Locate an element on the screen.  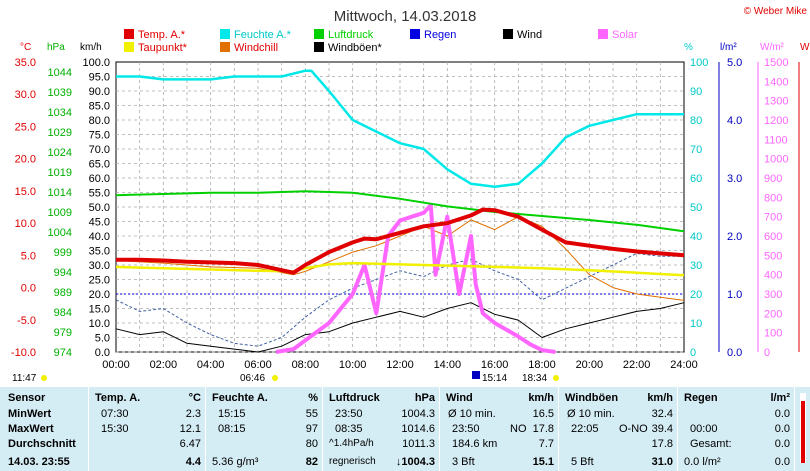
axis-tick-label: 25.0 is located at coordinates (99, 281).